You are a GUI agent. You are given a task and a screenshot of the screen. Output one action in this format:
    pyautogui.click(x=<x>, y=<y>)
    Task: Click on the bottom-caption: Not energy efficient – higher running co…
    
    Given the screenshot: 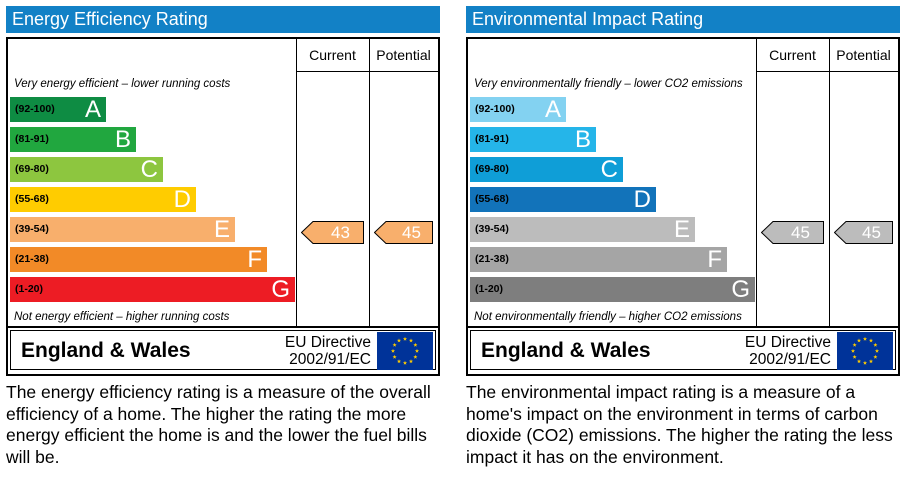 What is the action you would take?
    pyautogui.click(x=122, y=317)
    